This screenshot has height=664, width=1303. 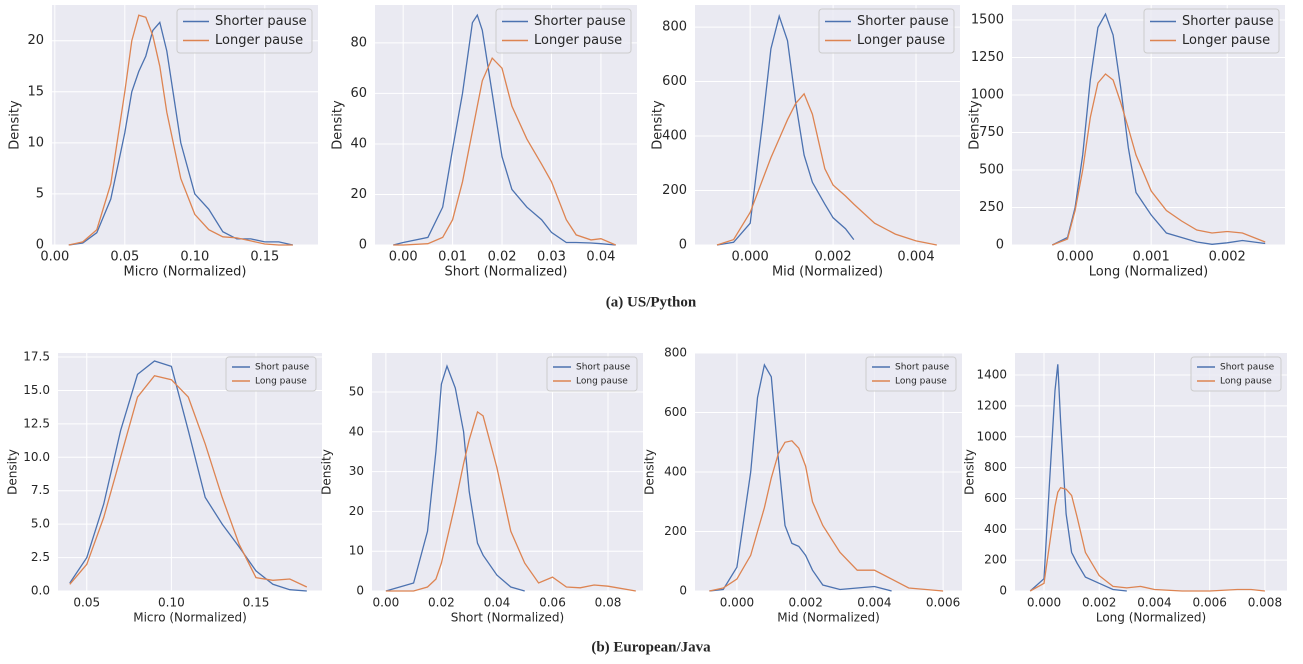 What do you see at coordinates (608, 603) in the screenshot?
I see `x-tick-label: 0.08` at bounding box center [608, 603].